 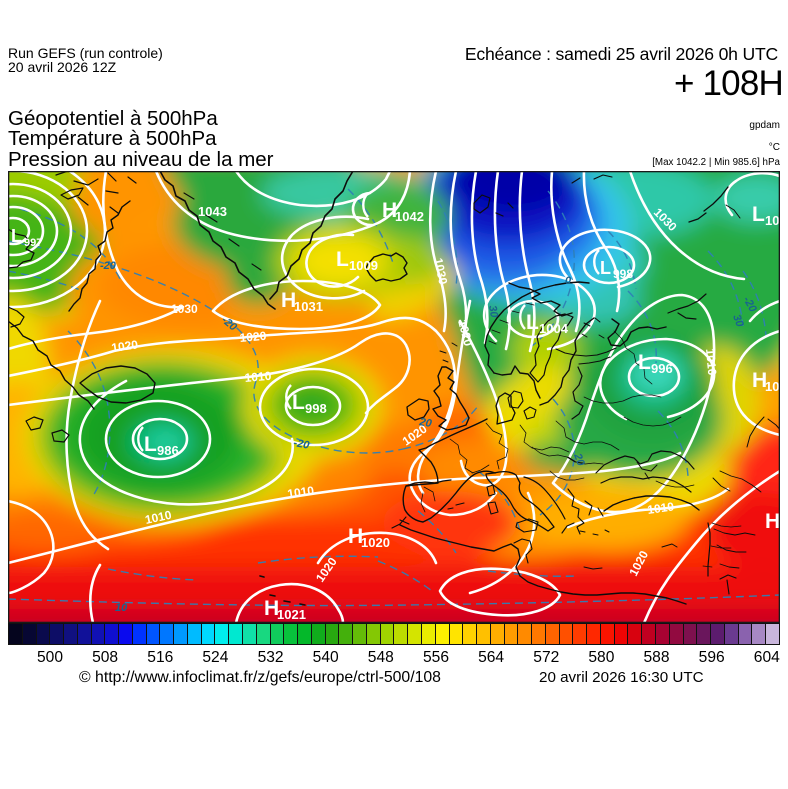 What do you see at coordinates (168, 450) in the screenshot?
I see `svg-text: 986` at bounding box center [168, 450].